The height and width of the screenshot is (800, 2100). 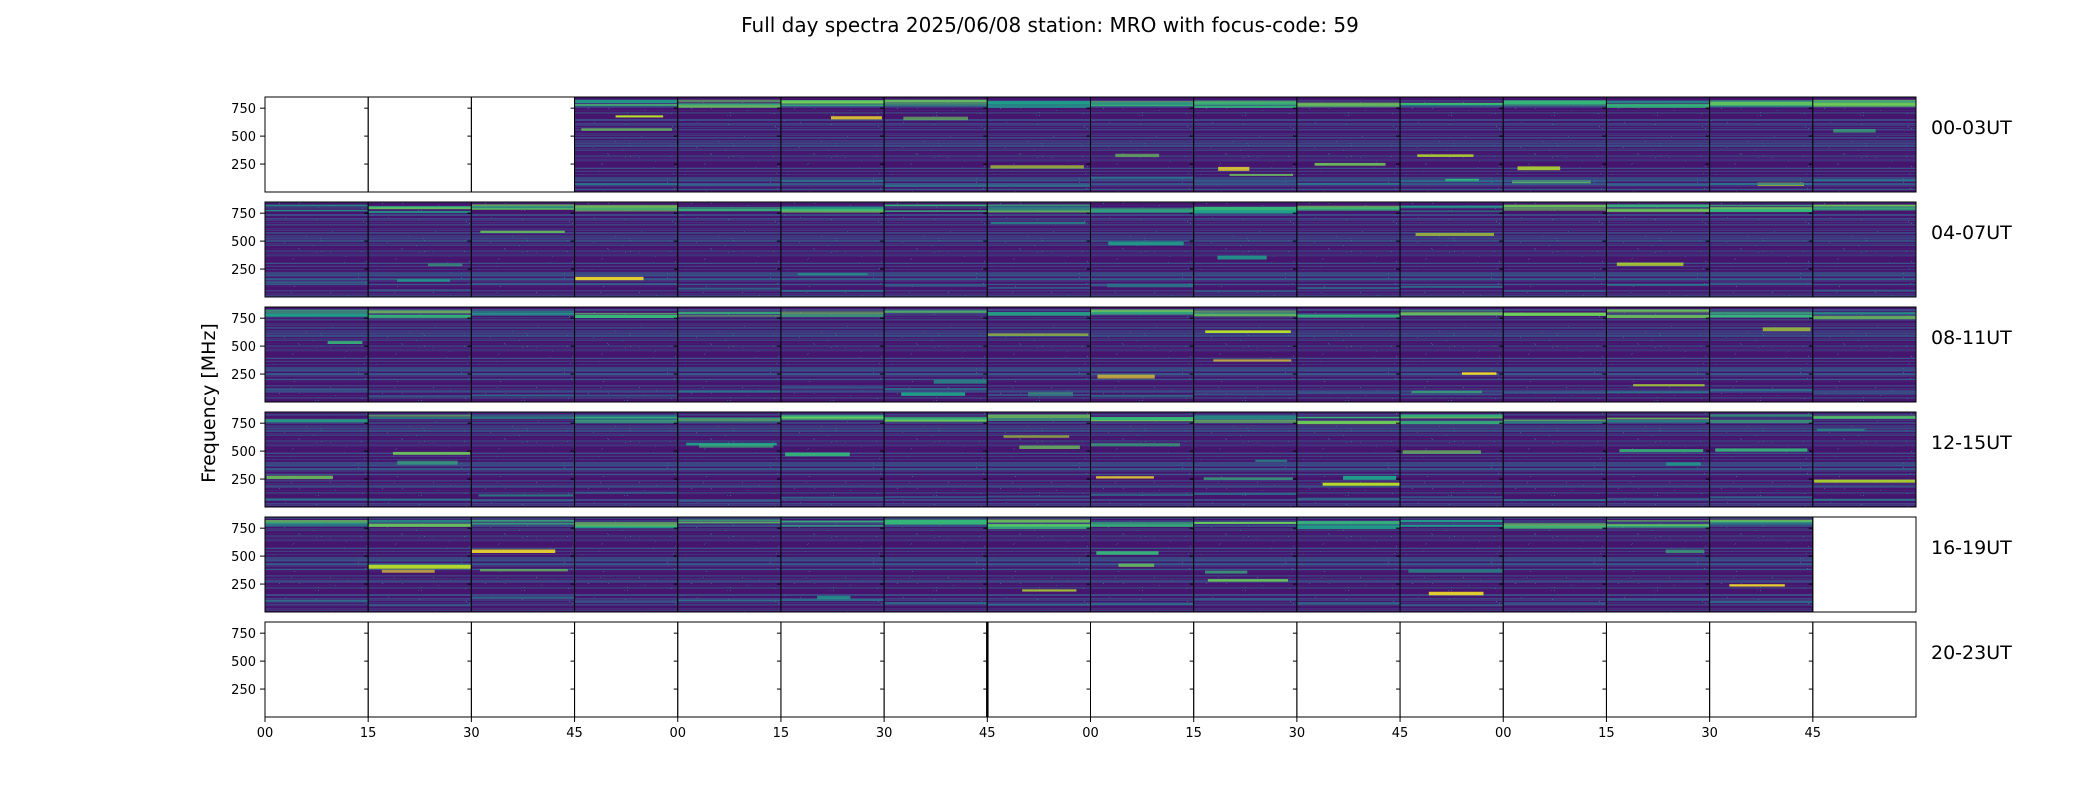 What do you see at coordinates (1039, 729) in the screenshot?
I see `x-axis-ticks: 00 15 30 45 00 15 30 45 00 15 30 45 00 15 30 45` at bounding box center [1039, 729].